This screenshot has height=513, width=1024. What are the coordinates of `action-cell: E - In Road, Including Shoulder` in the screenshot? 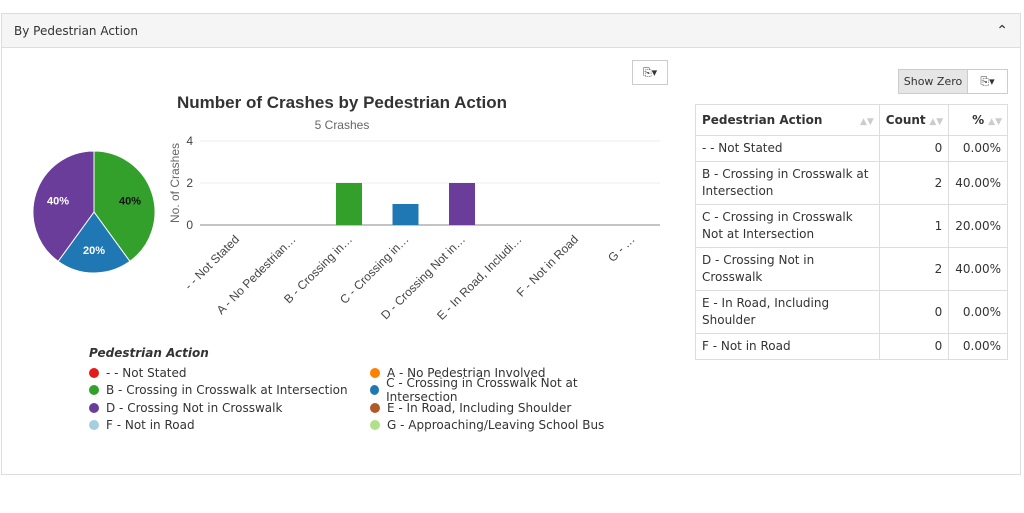 It's located at (787, 312).